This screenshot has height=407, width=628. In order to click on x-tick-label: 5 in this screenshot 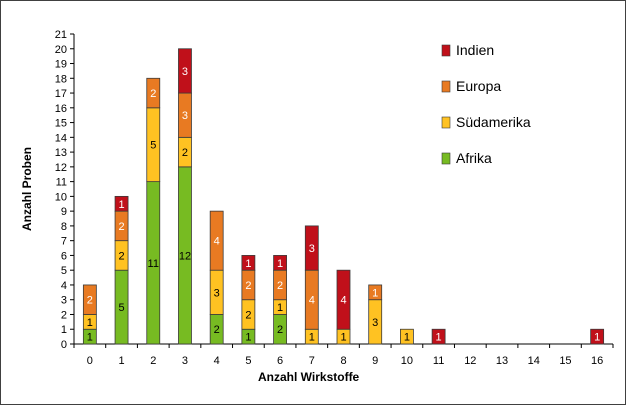, I will do `click(248, 361)`.